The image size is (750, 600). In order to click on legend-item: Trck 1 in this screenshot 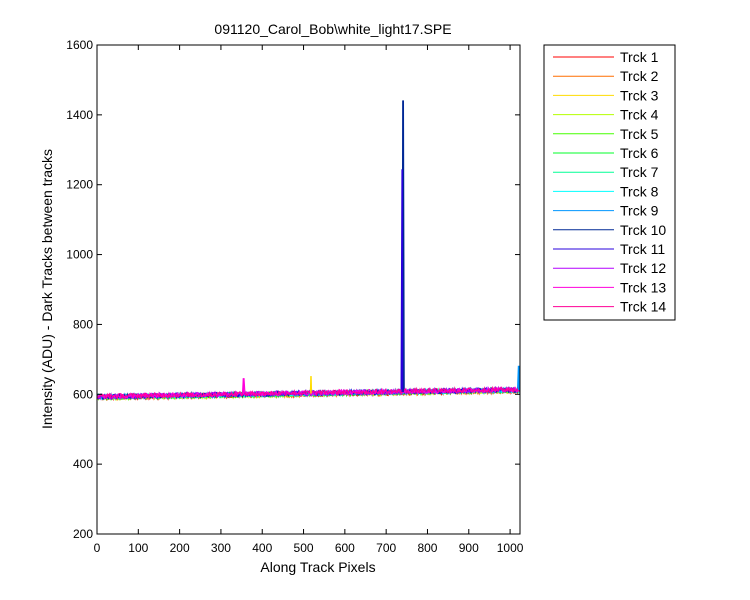, I will do `click(606, 57)`.